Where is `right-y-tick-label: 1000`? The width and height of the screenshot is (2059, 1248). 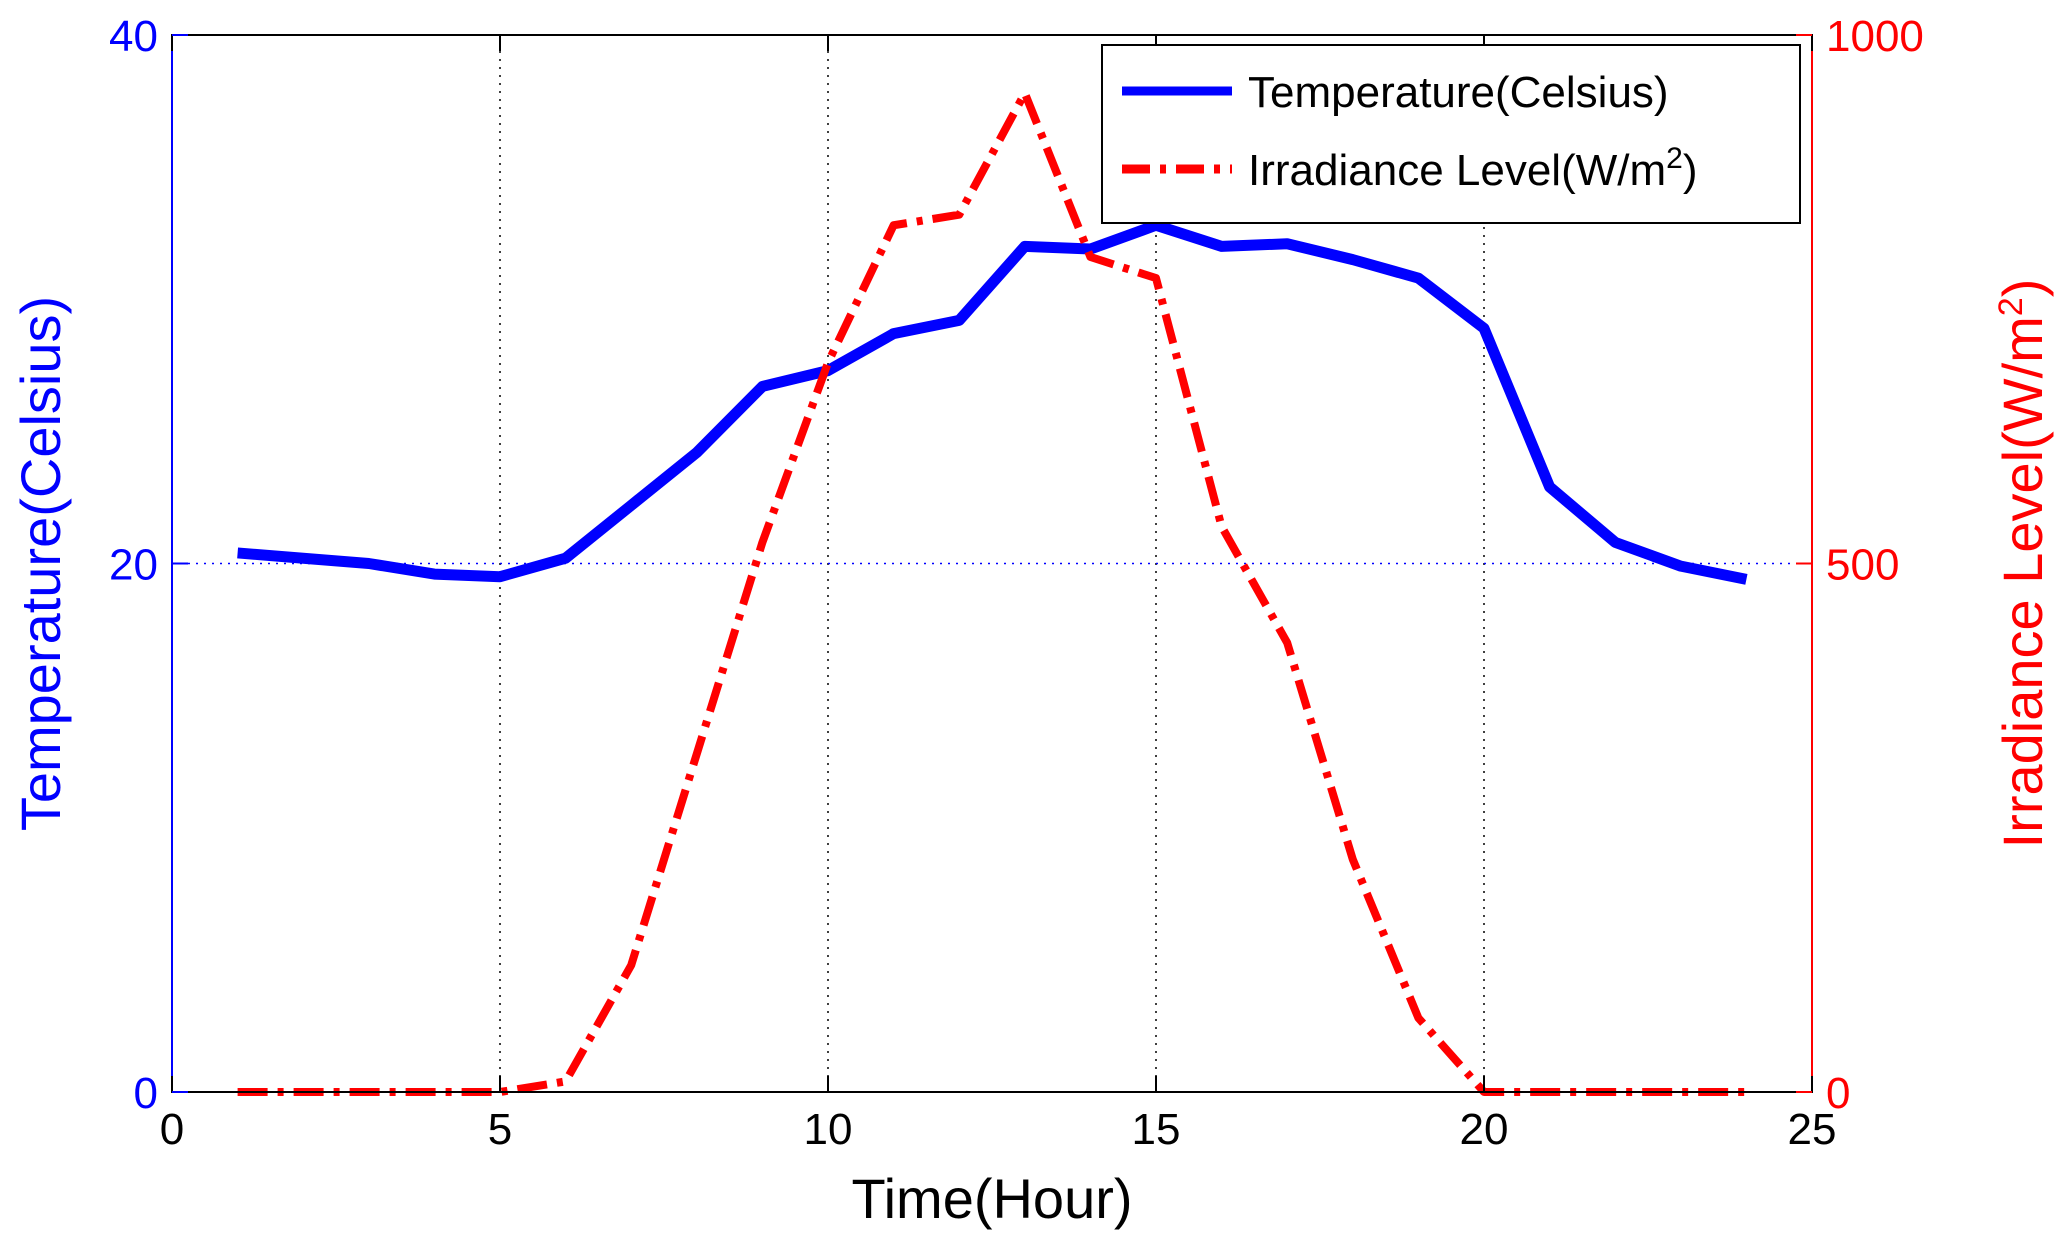
right-y-tick-label: 1000 is located at coordinates (1875, 36).